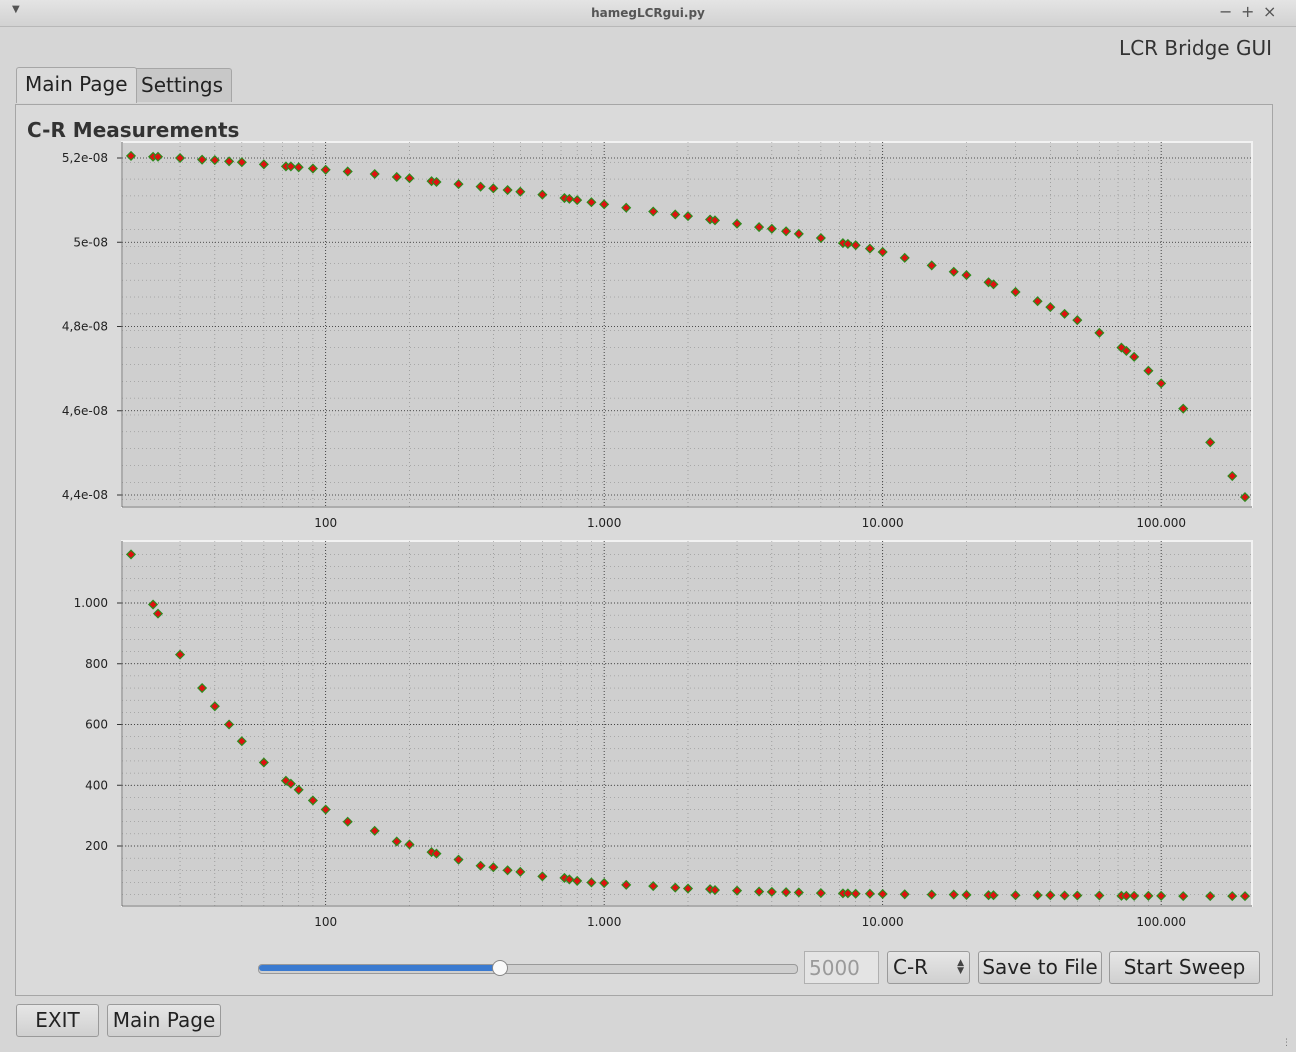 This screenshot has width=1296, height=1052. I want to click on save-to-file-button: Save to File, so click(1040, 967).